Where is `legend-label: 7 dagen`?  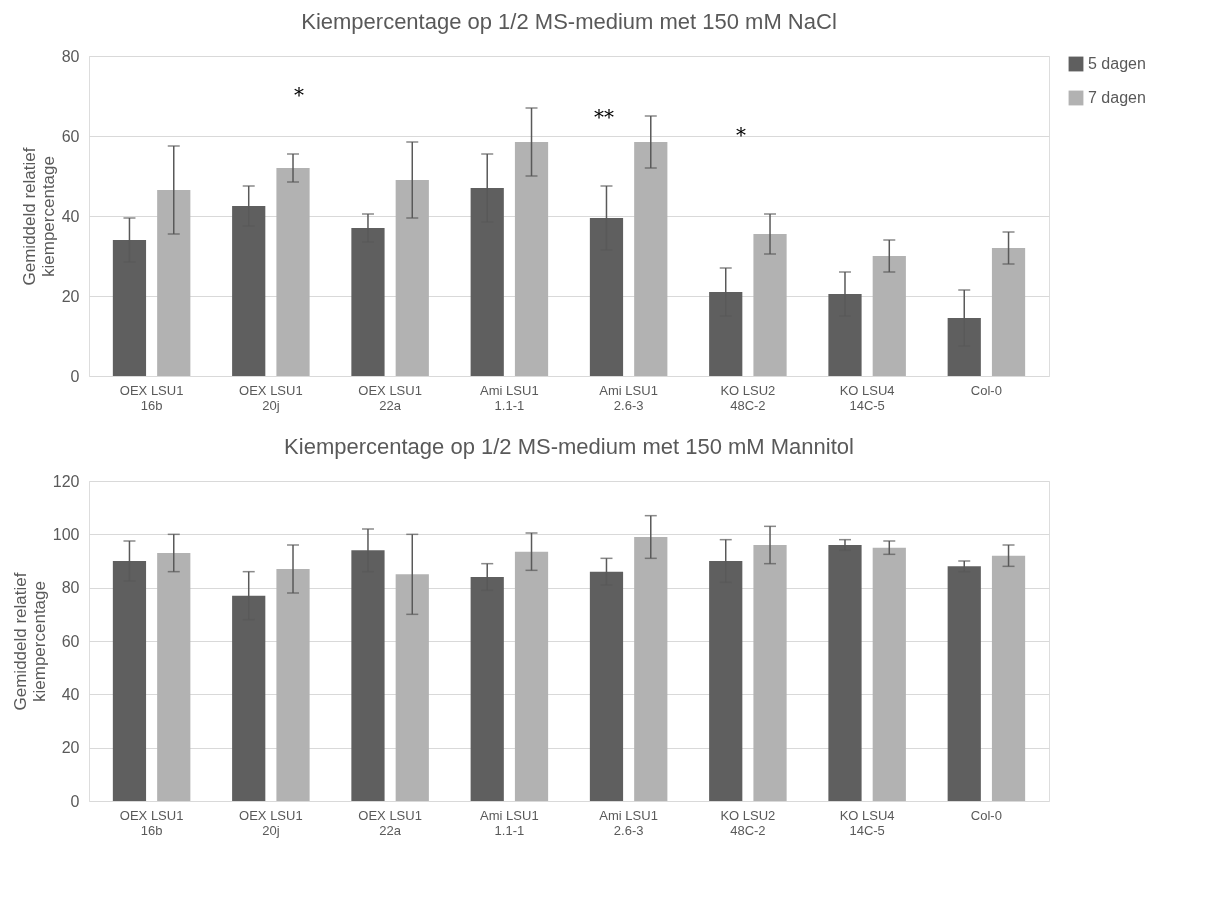
legend-label: 7 dagen is located at coordinates (1117, 97).